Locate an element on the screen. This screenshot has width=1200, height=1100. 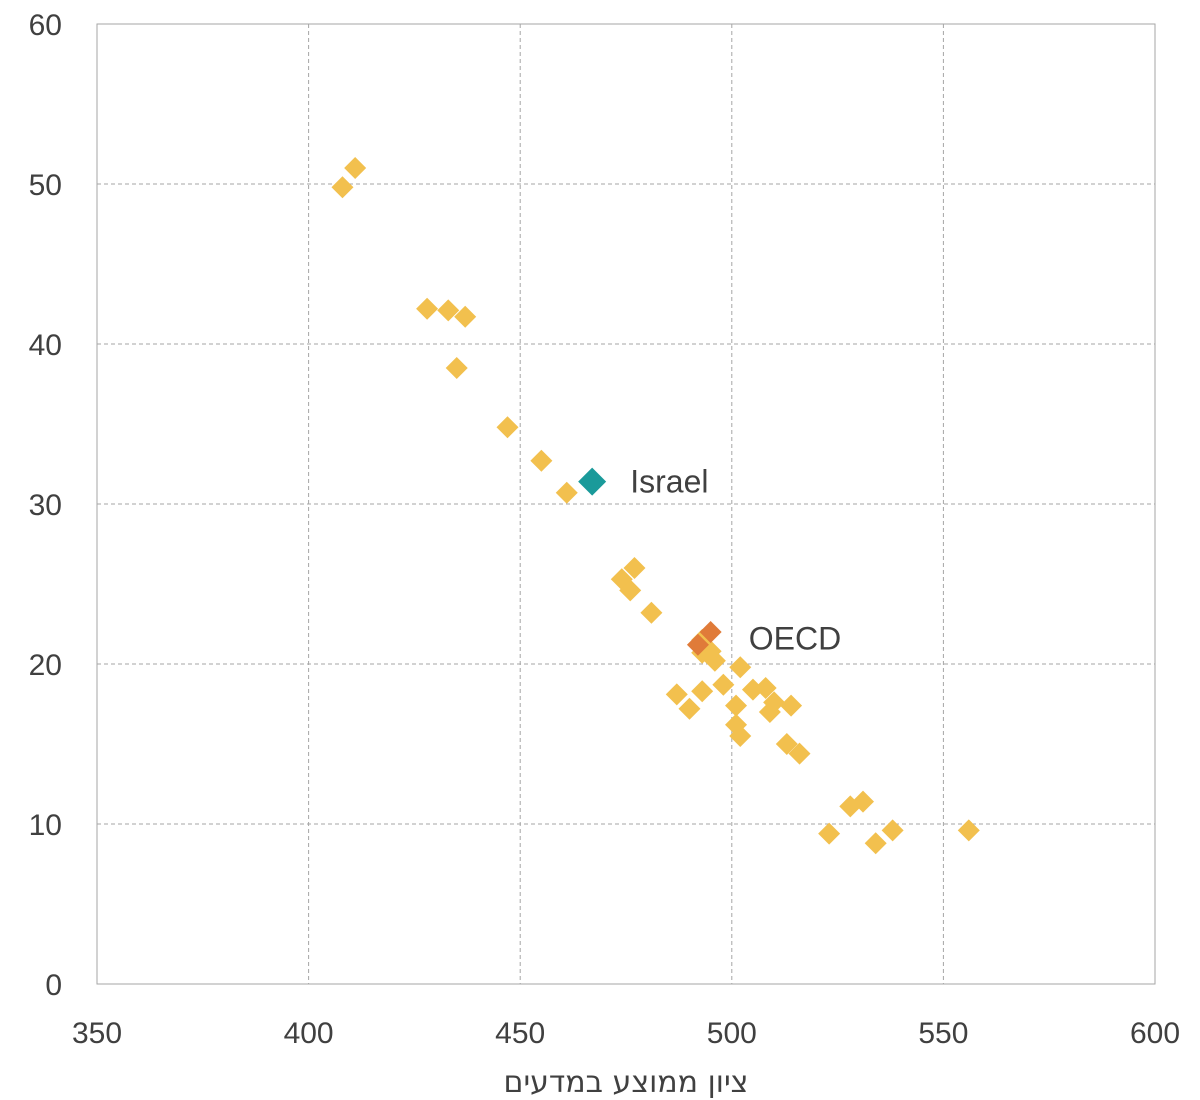
annotation-israel: Israel is located at coordinates (669, 482).